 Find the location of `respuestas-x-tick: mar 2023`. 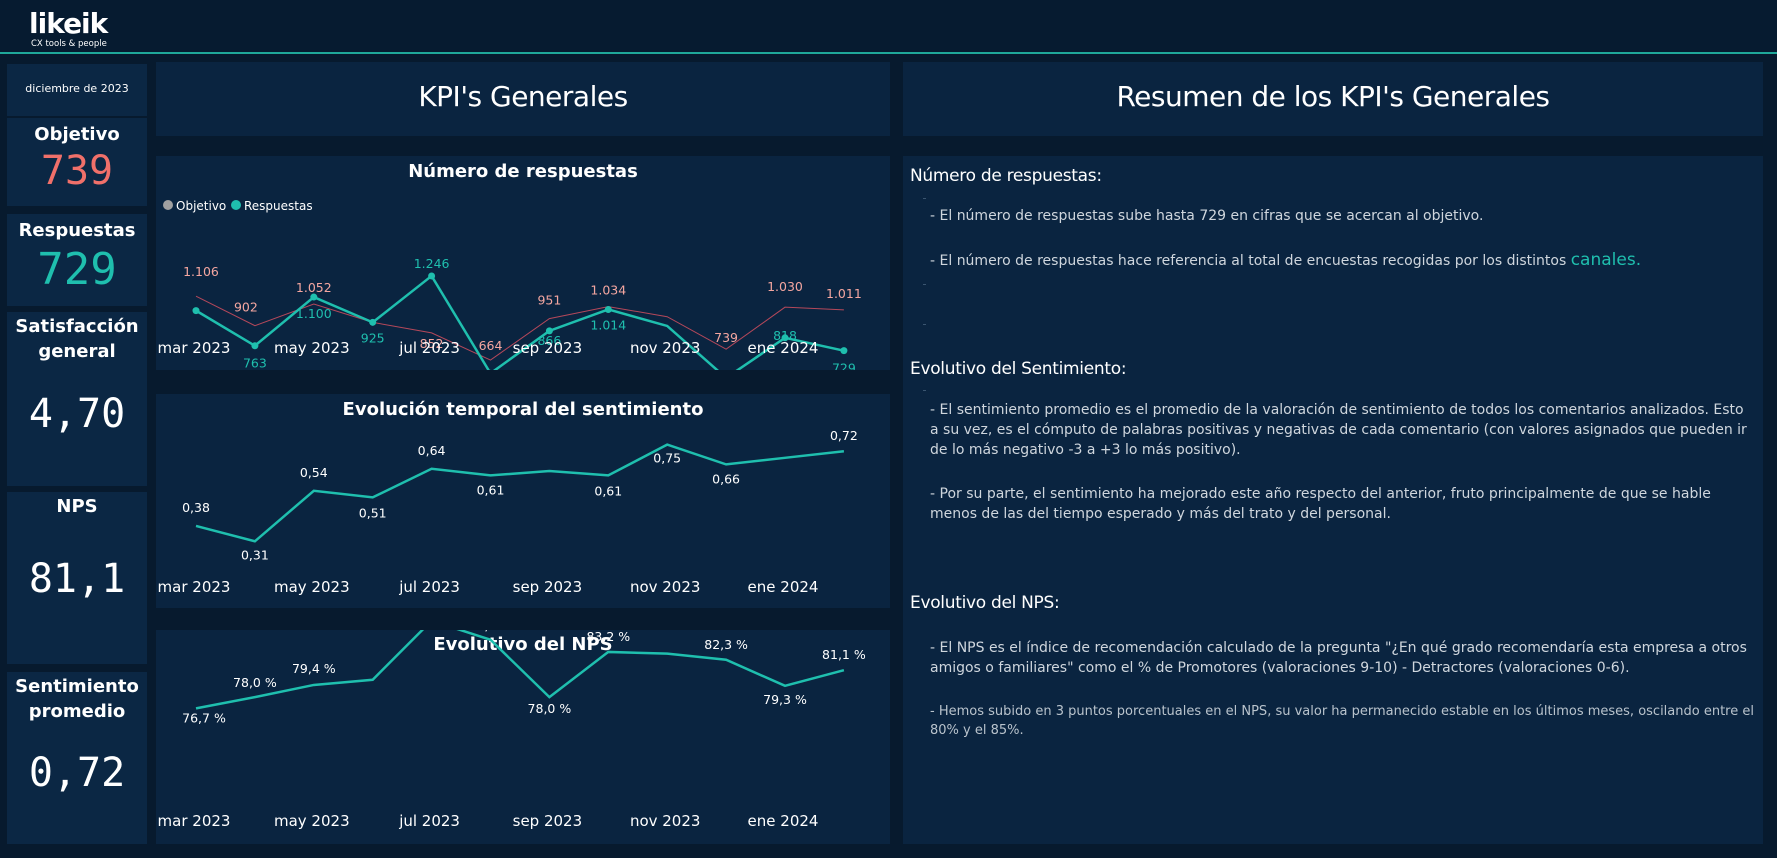

respuestas-x-tick: mar 2023 is located at coordinates (194, 348).